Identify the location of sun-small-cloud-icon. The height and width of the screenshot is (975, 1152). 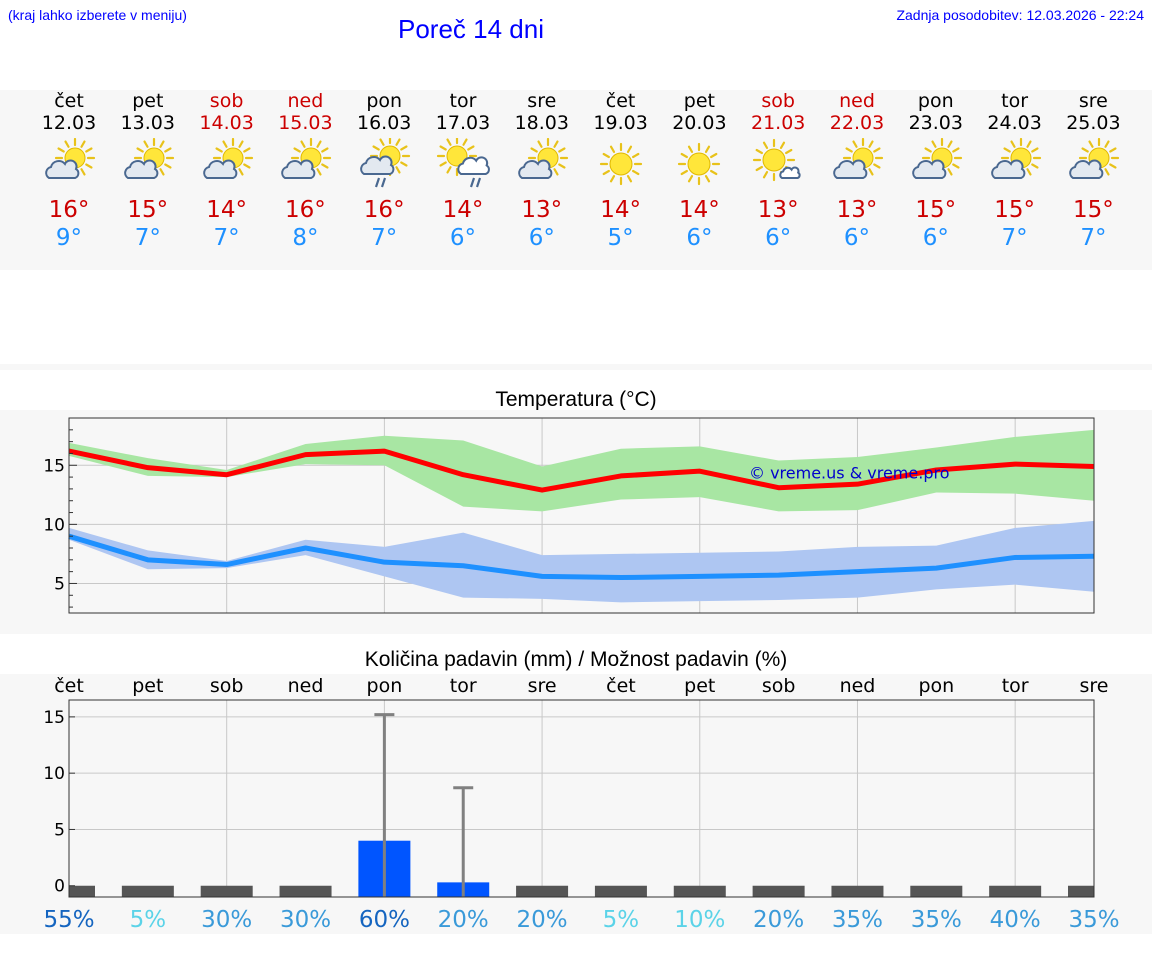
(777, 160).